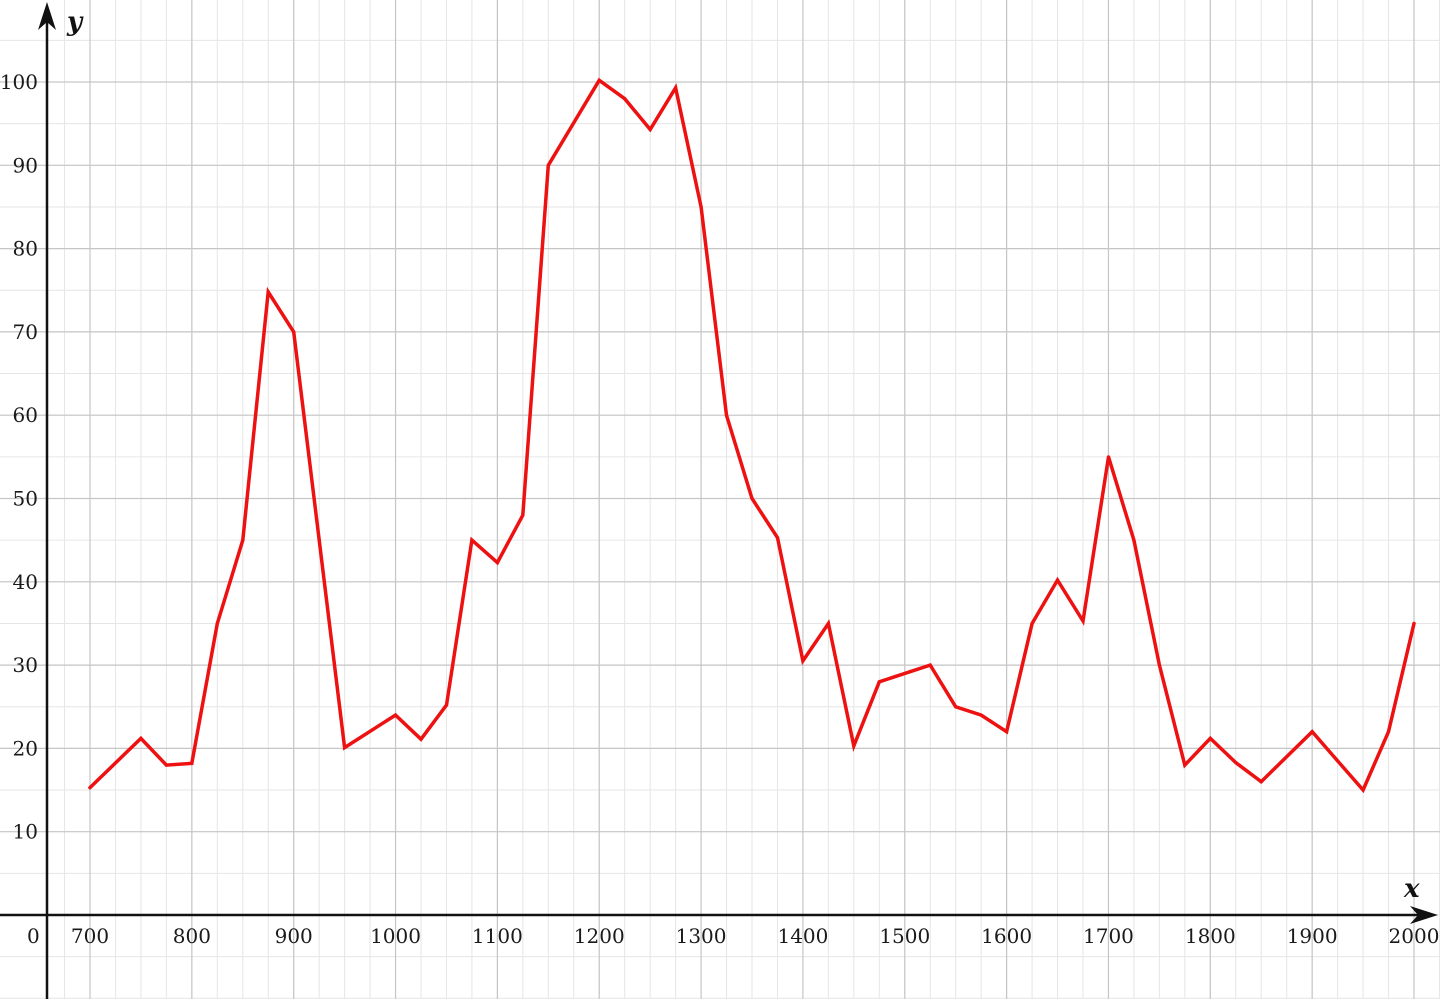 The image size is (1440, 999). I want to click on y-tick-label: 20, so click(25, 748).